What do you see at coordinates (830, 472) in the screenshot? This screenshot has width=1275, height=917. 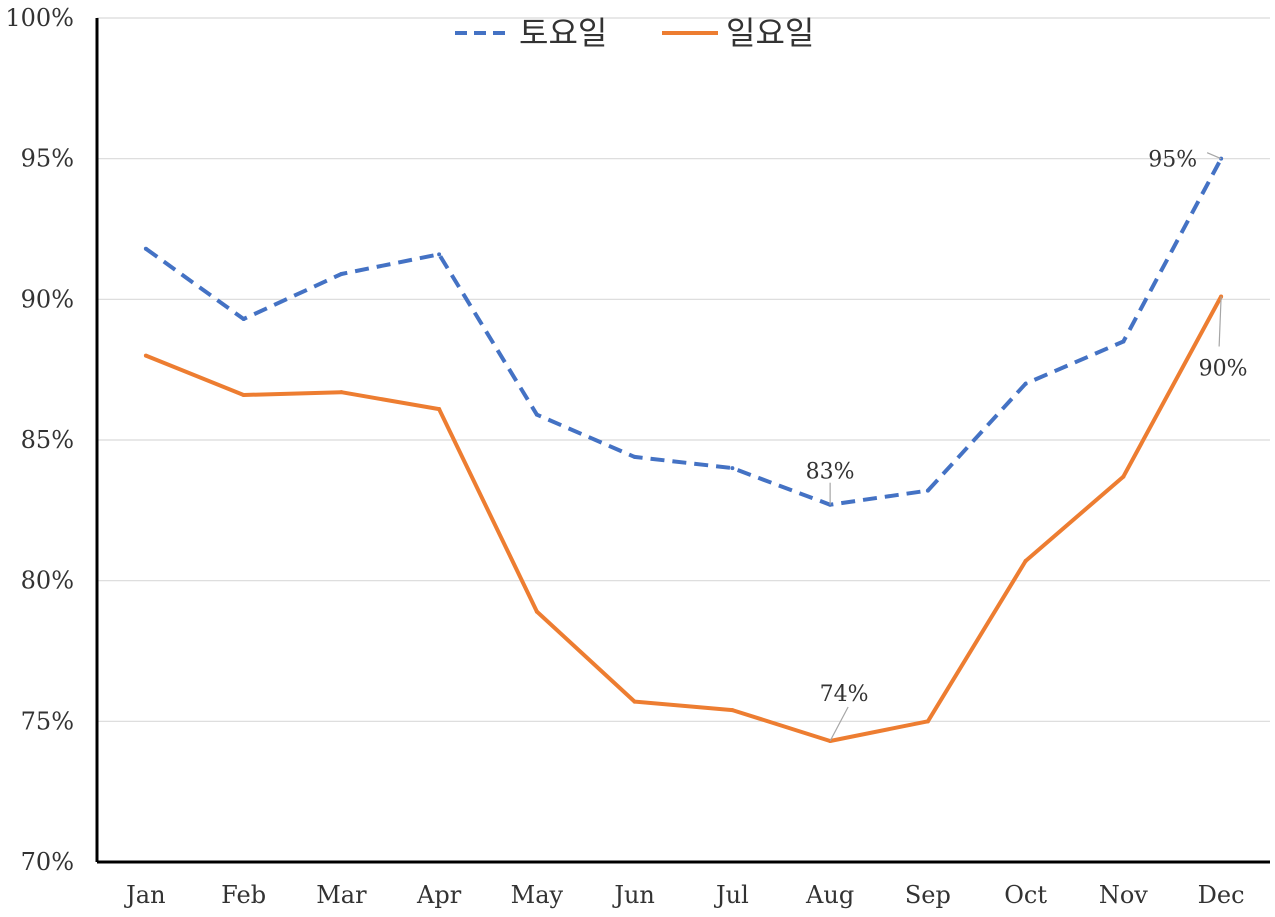 I see `data-label: 83%` at bounding box center [830, 472].